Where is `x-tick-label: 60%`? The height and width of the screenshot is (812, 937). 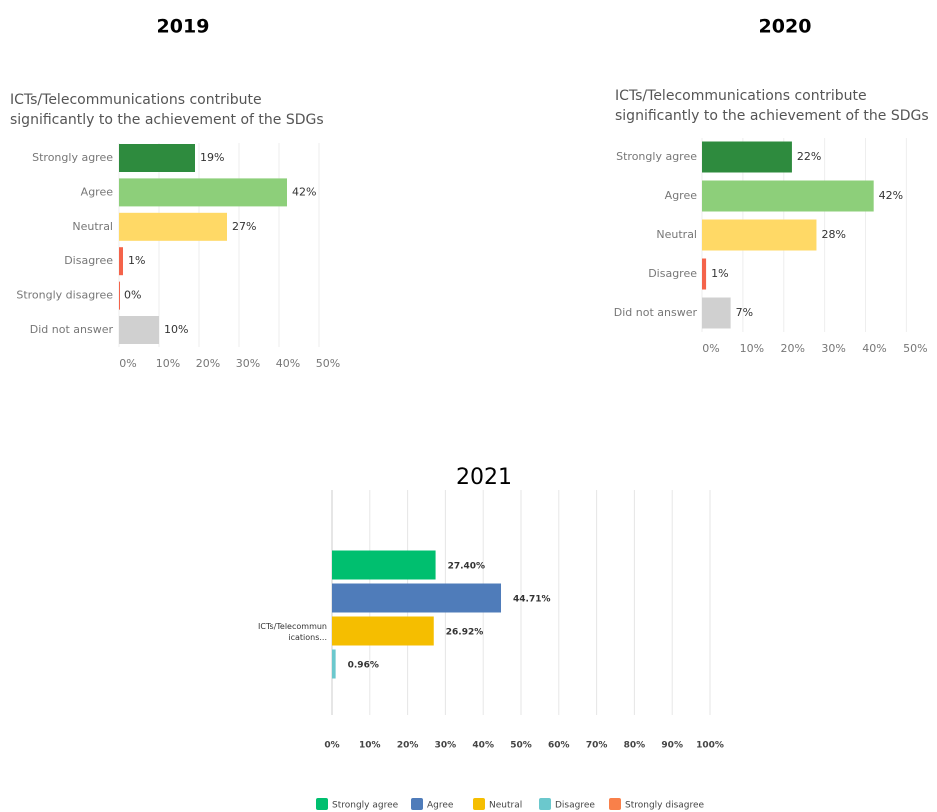 x-tick-label: 60% is located at coordinates (559, 746).